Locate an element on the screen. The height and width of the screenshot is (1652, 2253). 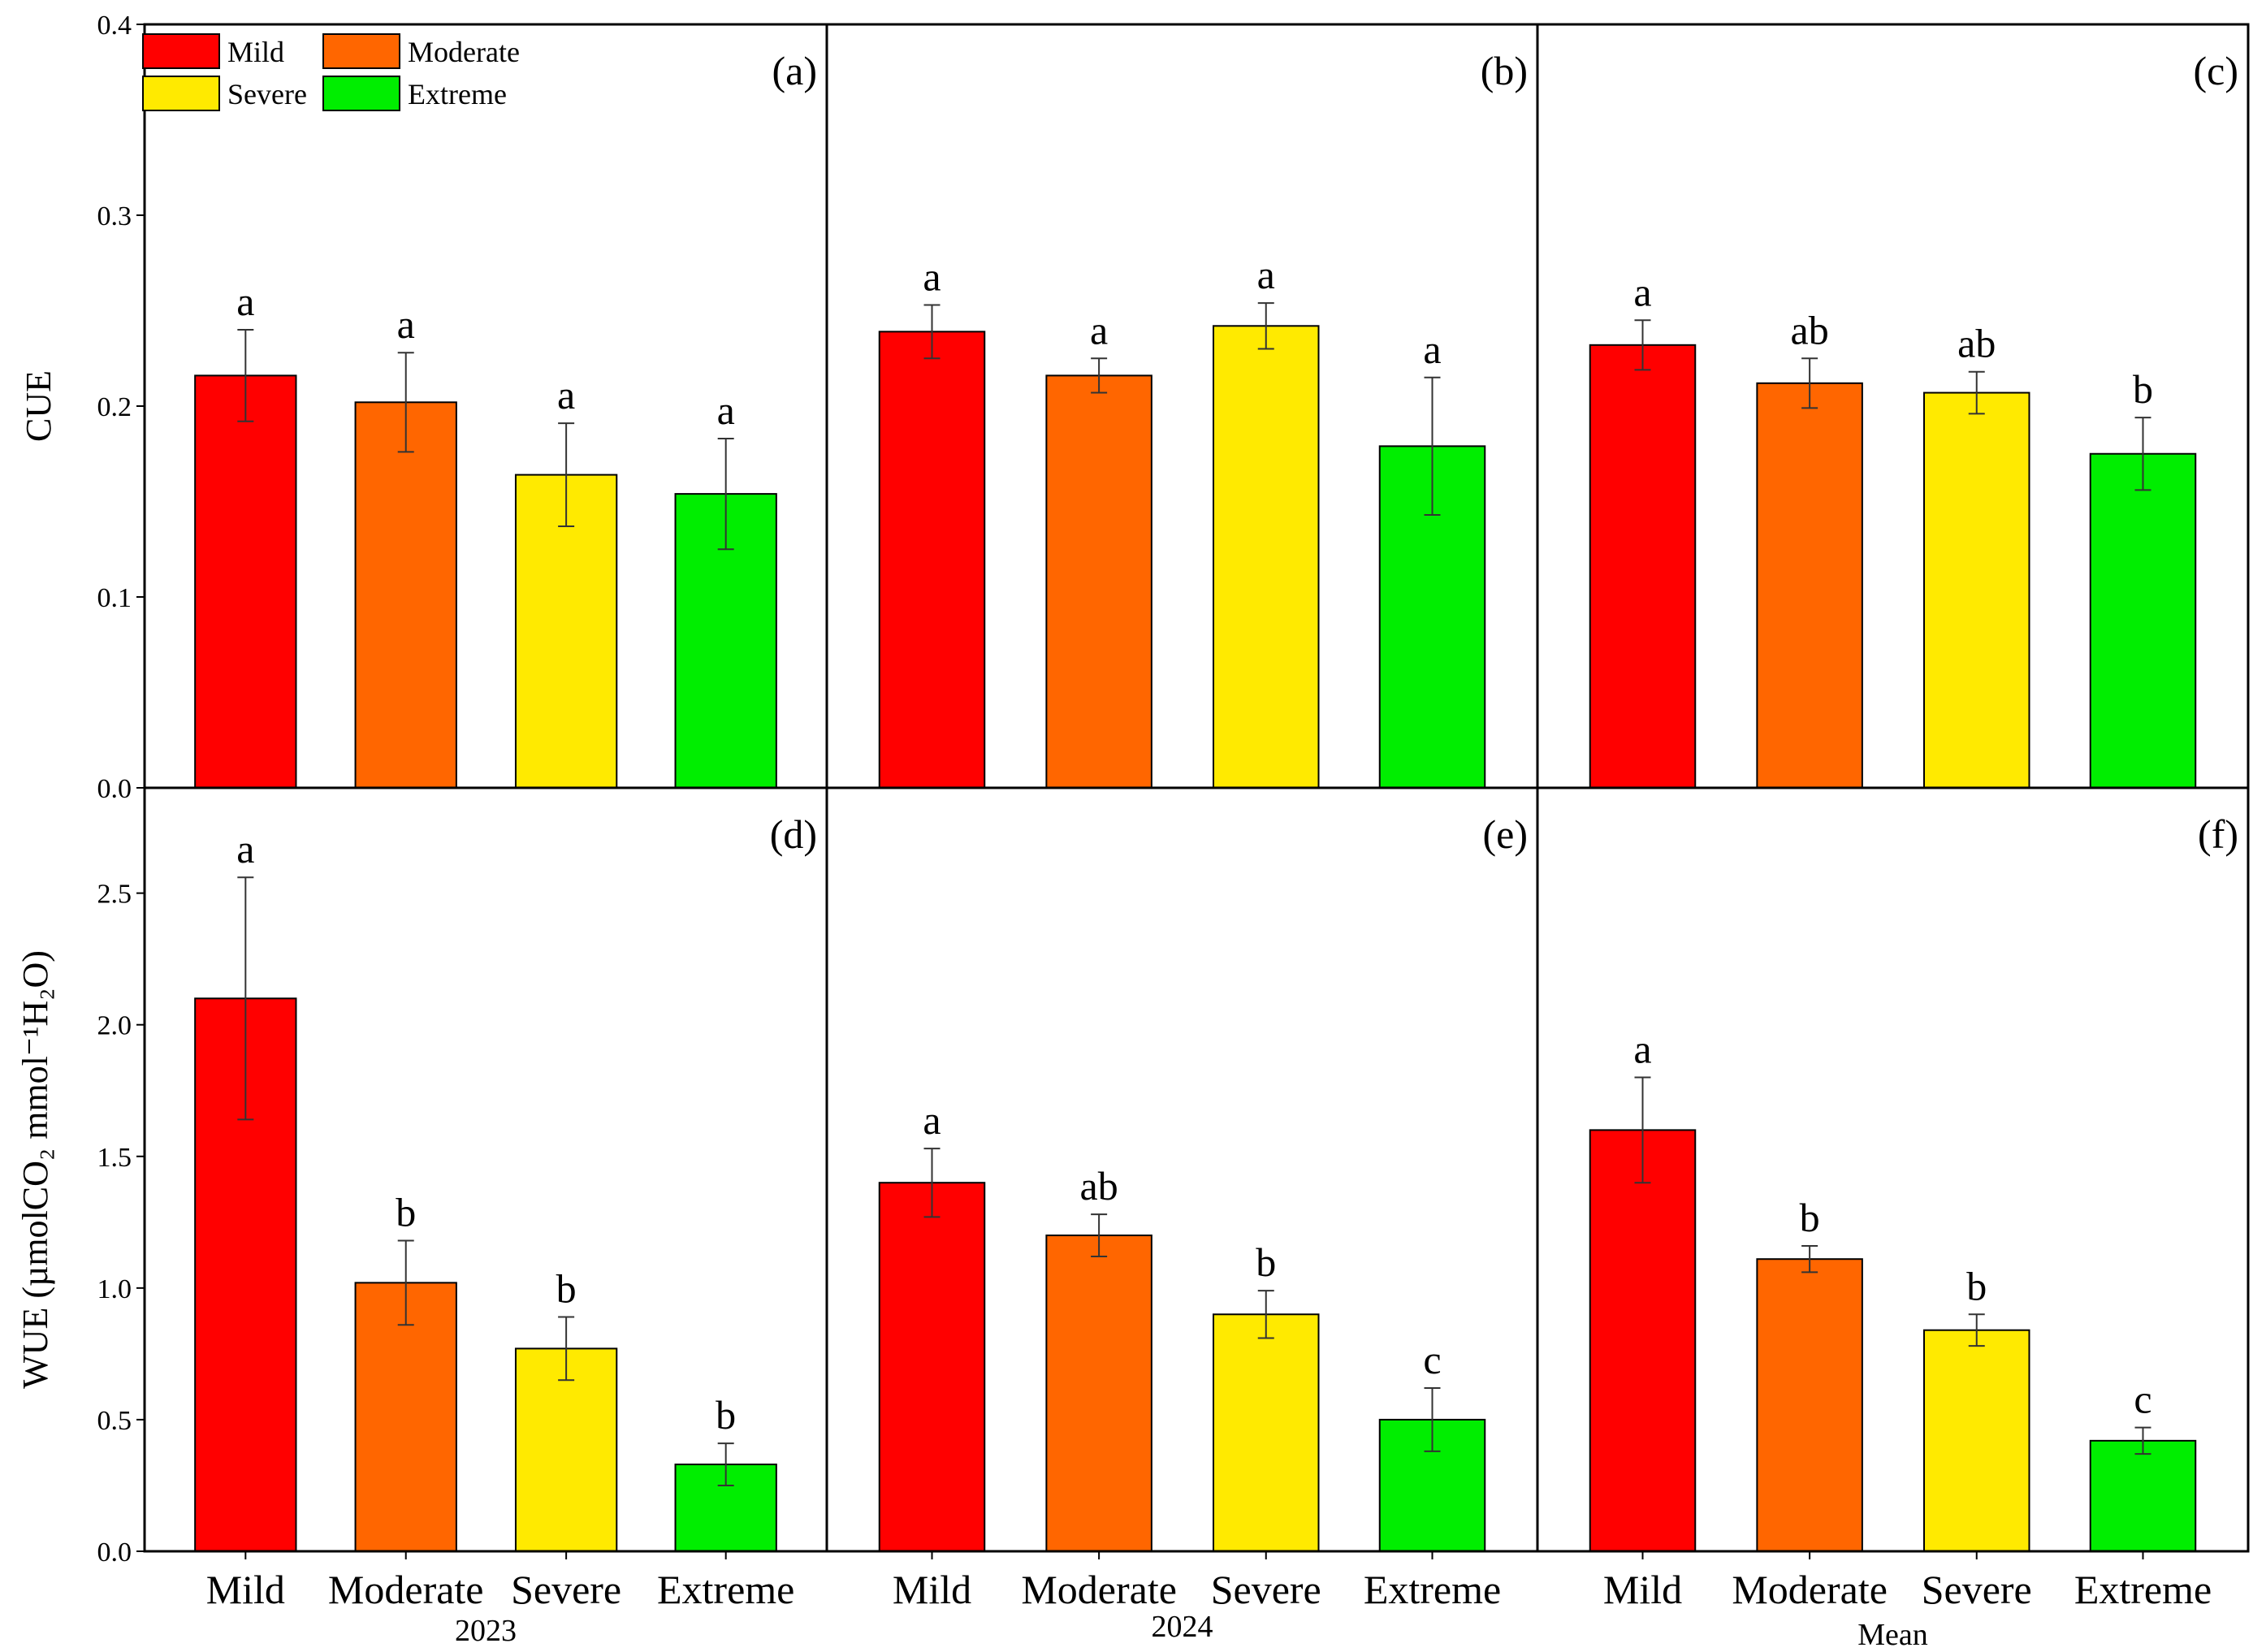
y-tick-label: 0.5 is located at coordinates (115, 1421).